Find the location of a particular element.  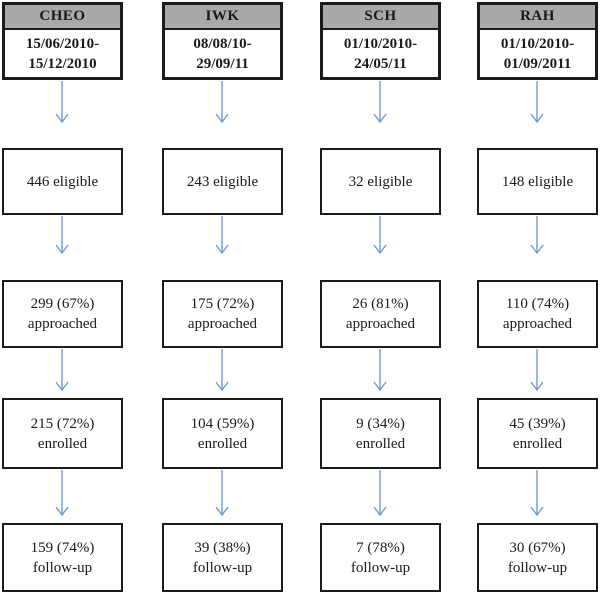

approached-box: 110 (74%) approached is located at coordinates (537, 314).